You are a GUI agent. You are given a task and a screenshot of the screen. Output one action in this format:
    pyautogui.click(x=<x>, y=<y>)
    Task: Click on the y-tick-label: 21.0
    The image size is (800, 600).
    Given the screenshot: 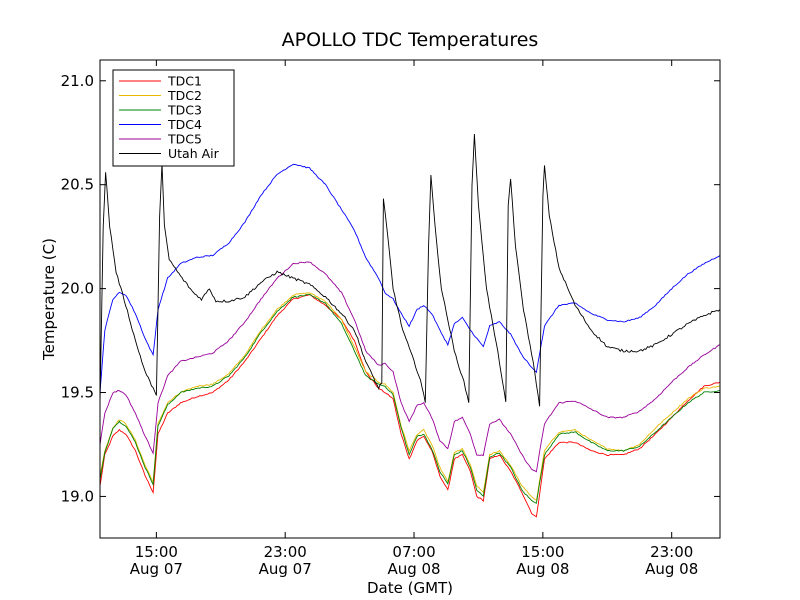 What is the action you would take?
    pyautogui.click(x=77, y=81)
    